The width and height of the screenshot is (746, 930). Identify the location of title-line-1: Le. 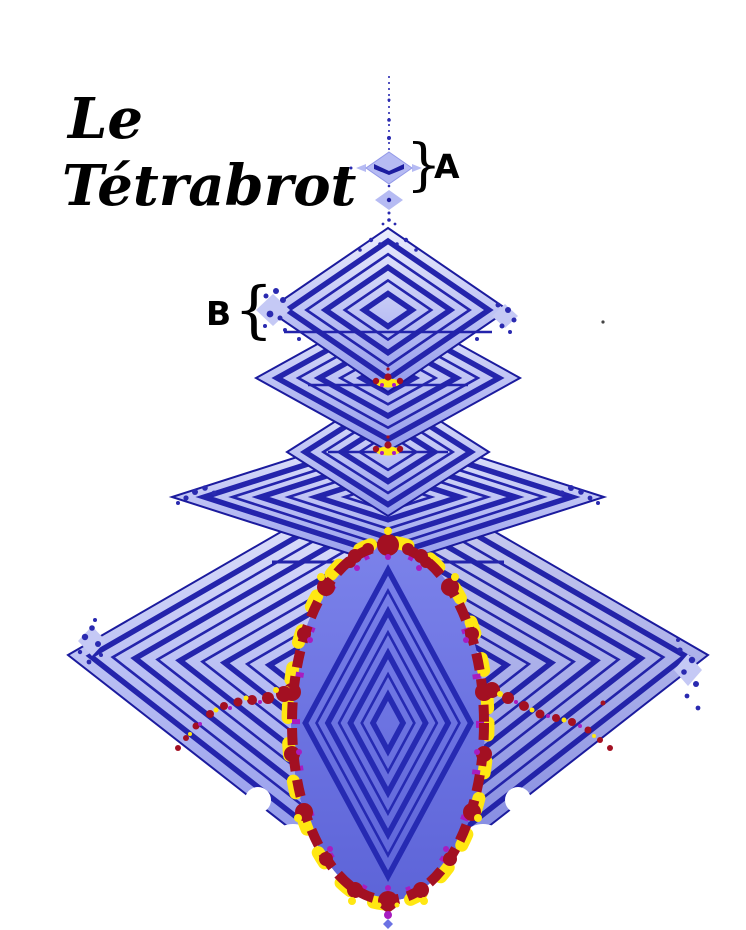
(104, 119).